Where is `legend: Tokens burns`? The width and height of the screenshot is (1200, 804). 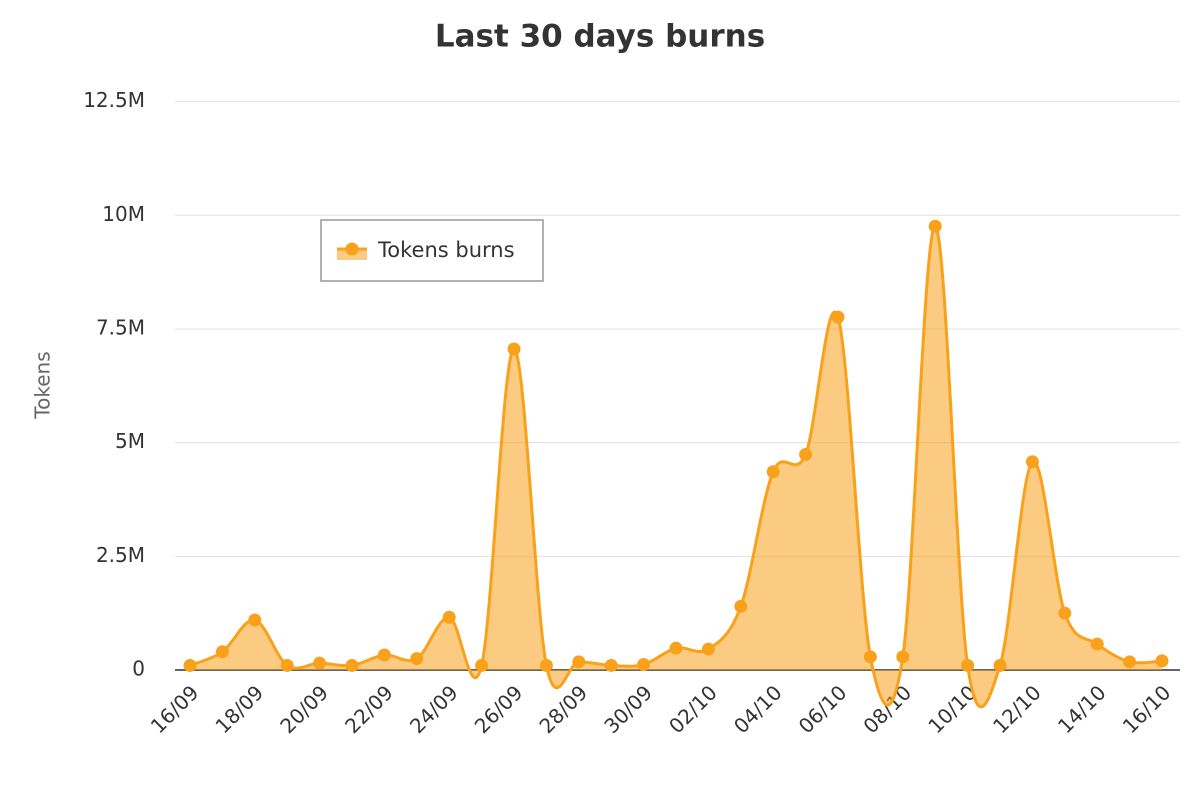
legend: Tokens burns is located at coordinates (432, 250).